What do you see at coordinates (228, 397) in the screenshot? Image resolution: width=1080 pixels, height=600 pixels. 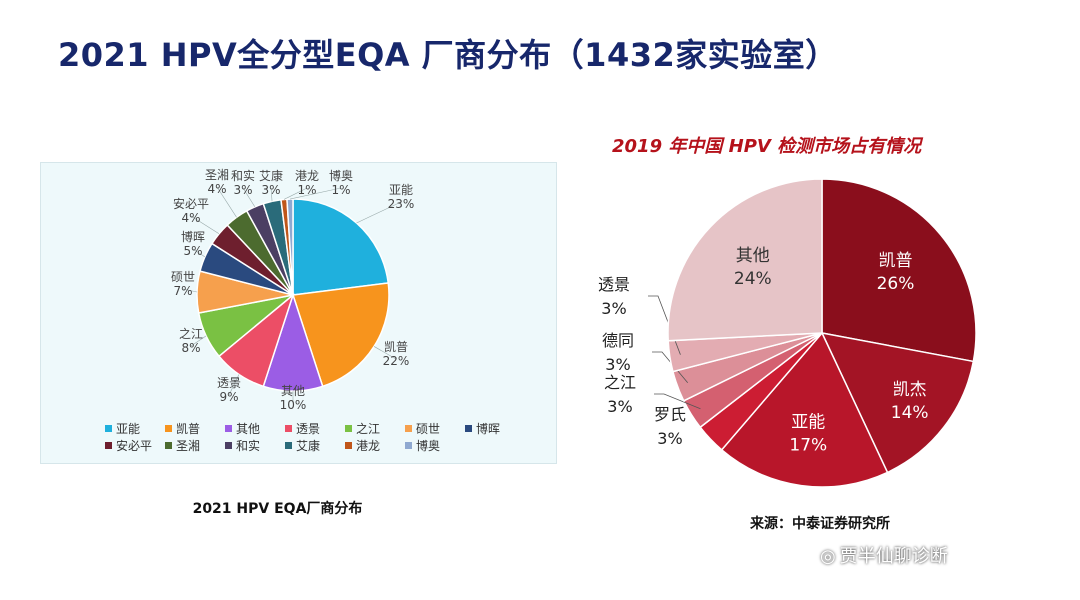 I see `left-slice-percent: 9%` at bounding box center [228, 397].